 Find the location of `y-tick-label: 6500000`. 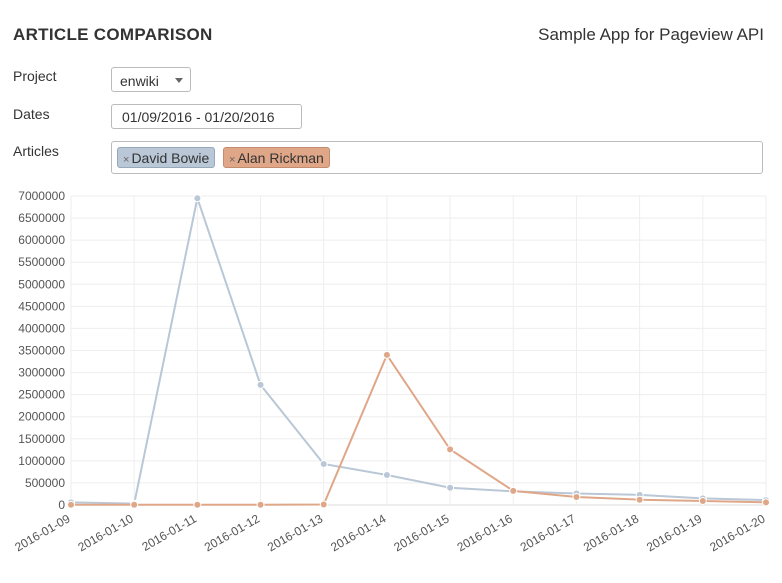

y-tick-label: 6500000 is located at coordinates (41, 218).